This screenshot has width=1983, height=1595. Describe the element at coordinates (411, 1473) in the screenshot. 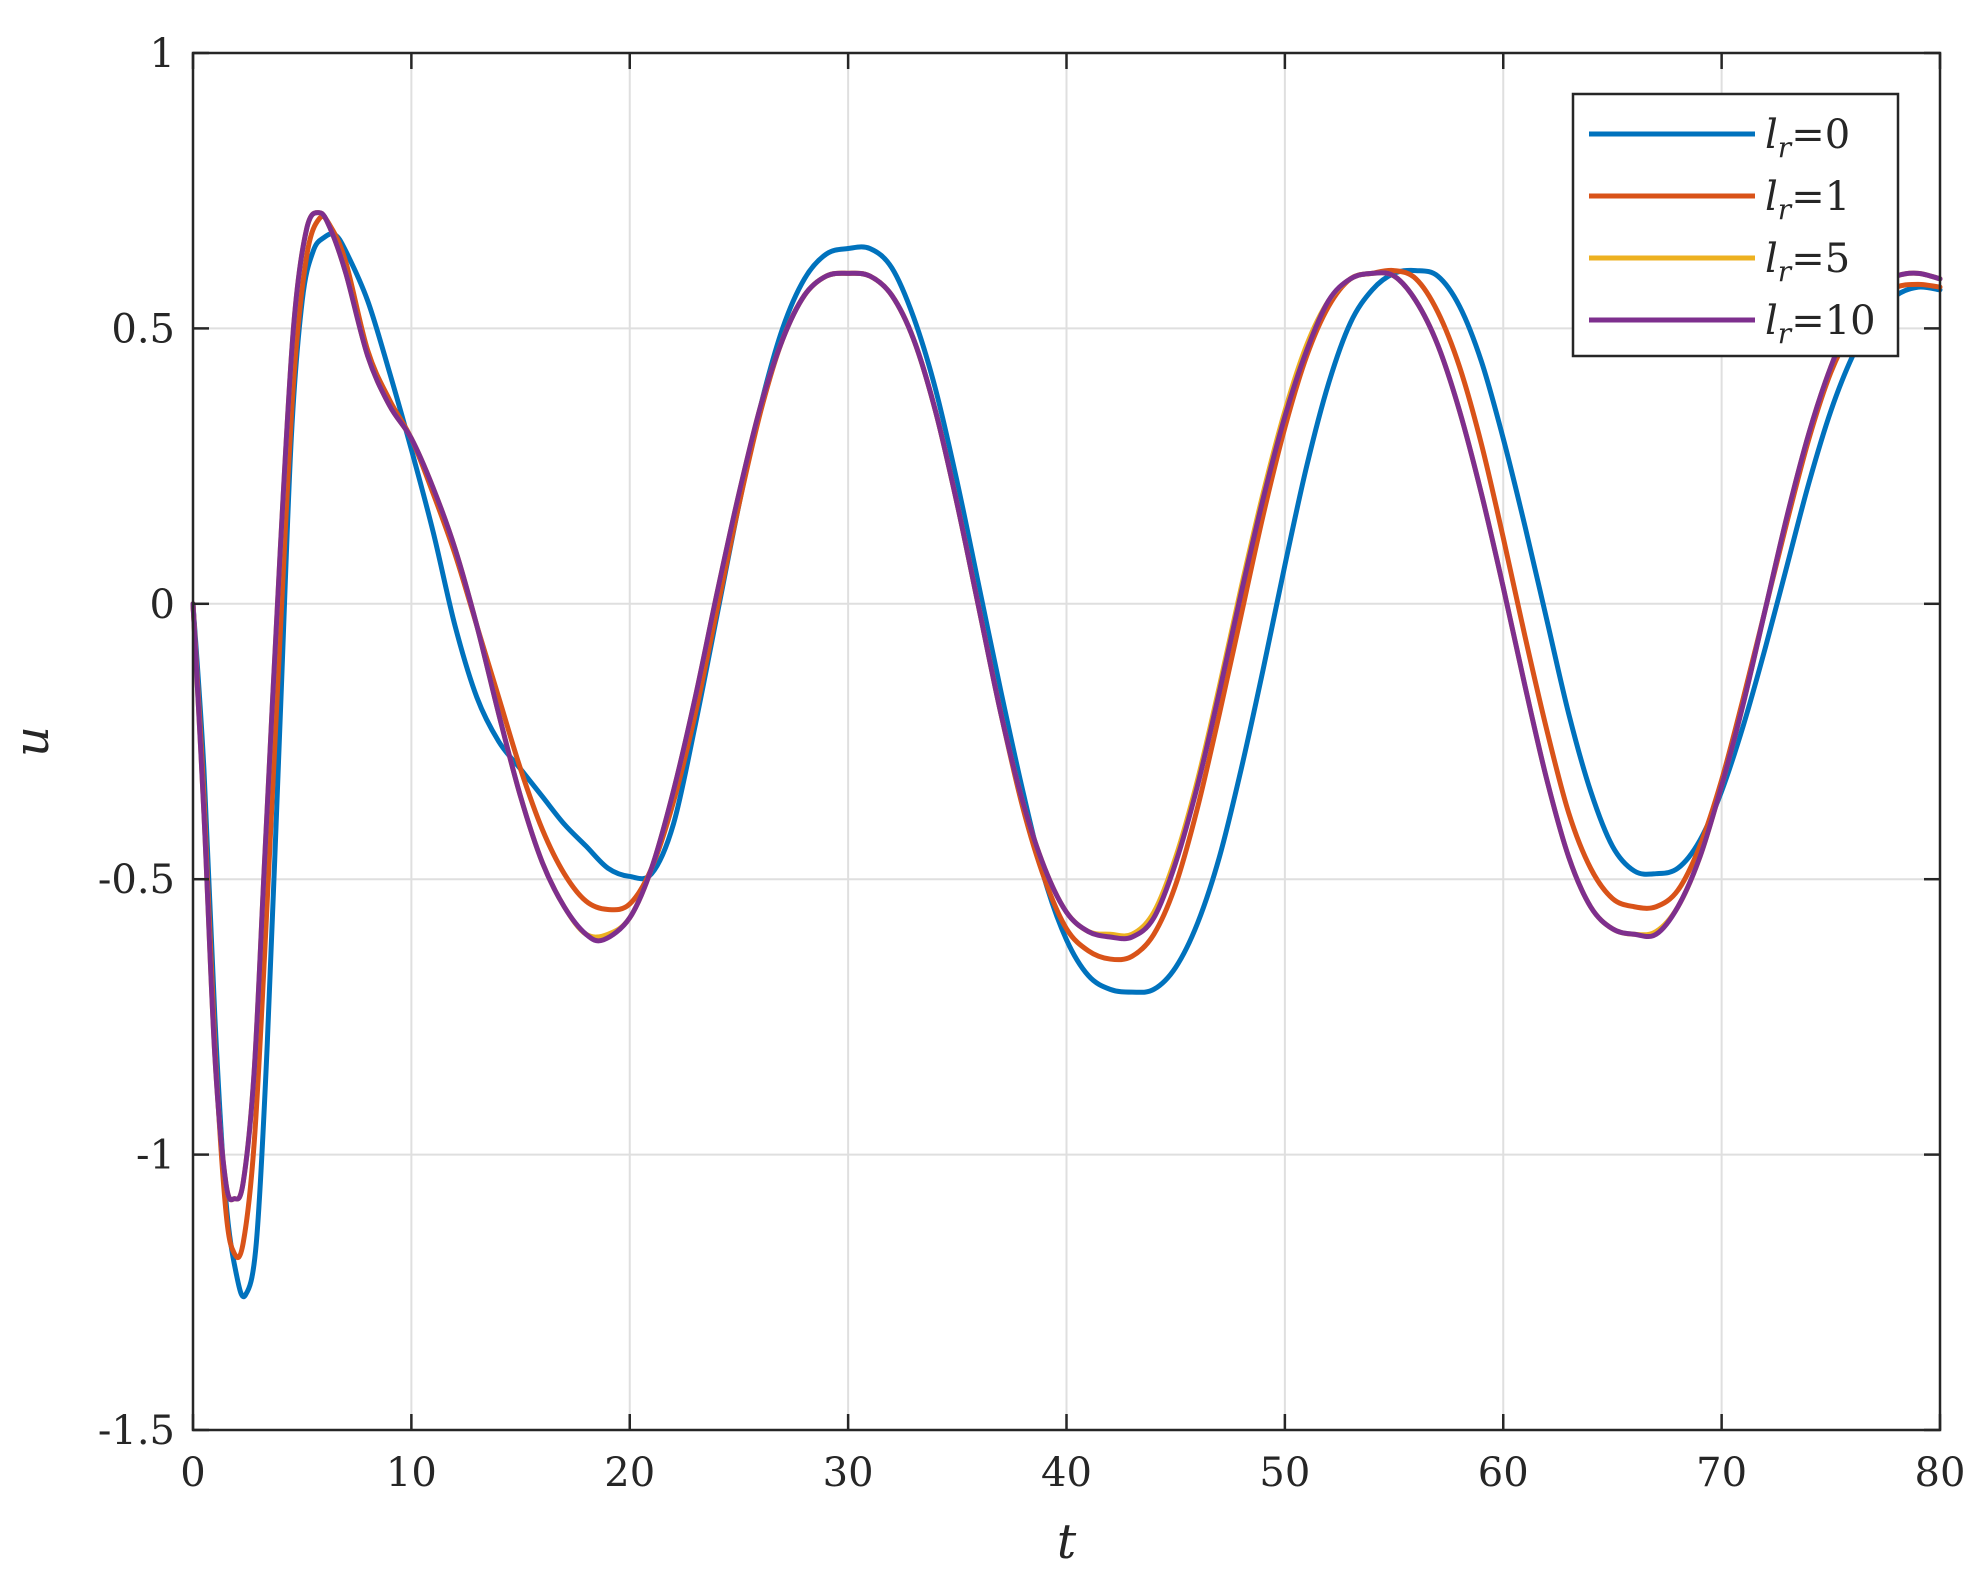

I see `x-tick-label: 10` at that location.